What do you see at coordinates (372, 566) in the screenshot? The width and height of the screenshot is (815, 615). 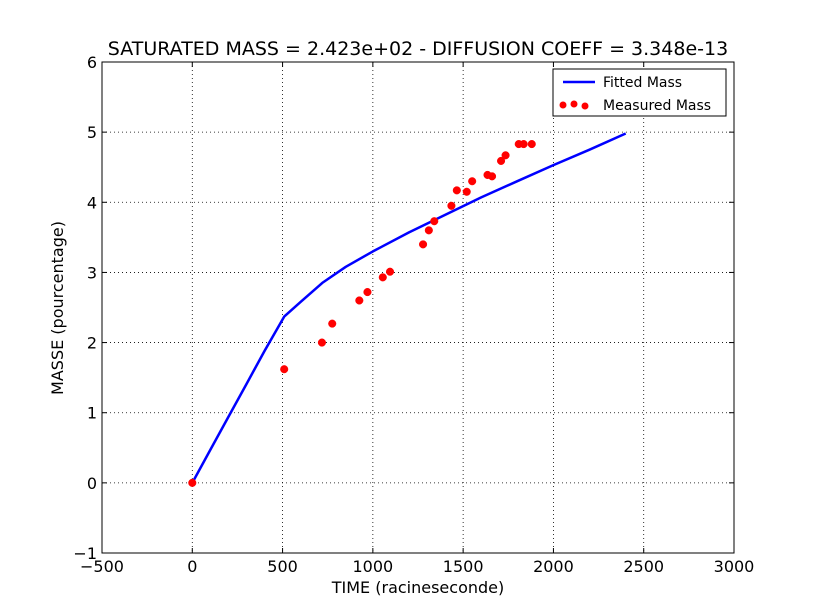 I see `x-tick-label: 1000` at bounding box center [372, 566].